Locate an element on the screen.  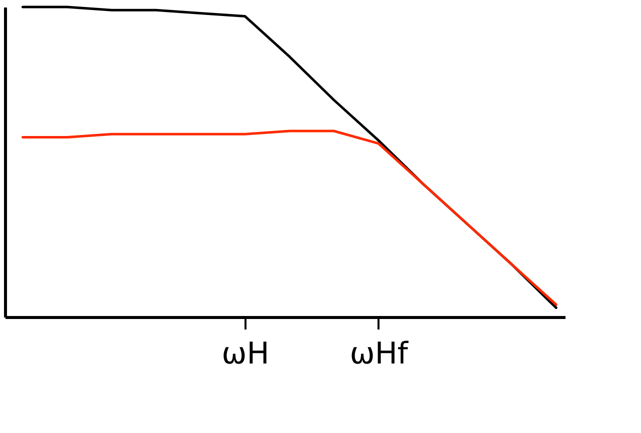
x-tick-label: ωHf is located at coordinates (380, 354).